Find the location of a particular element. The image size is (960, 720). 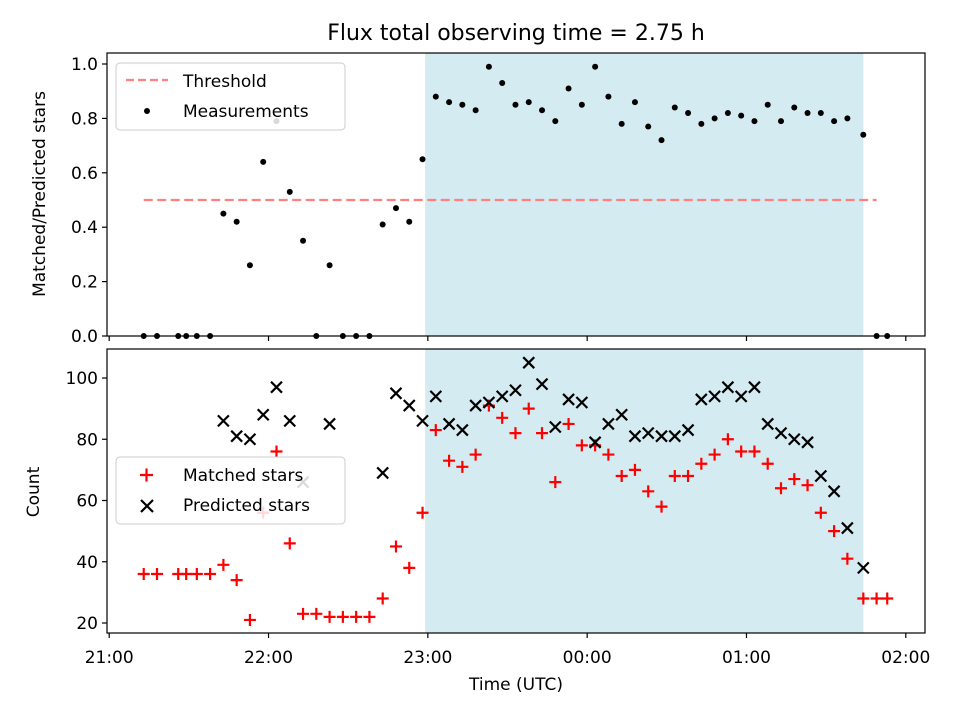

top-y-axis-label: Matched/Predicted stars is located at coordinates (40, 194).